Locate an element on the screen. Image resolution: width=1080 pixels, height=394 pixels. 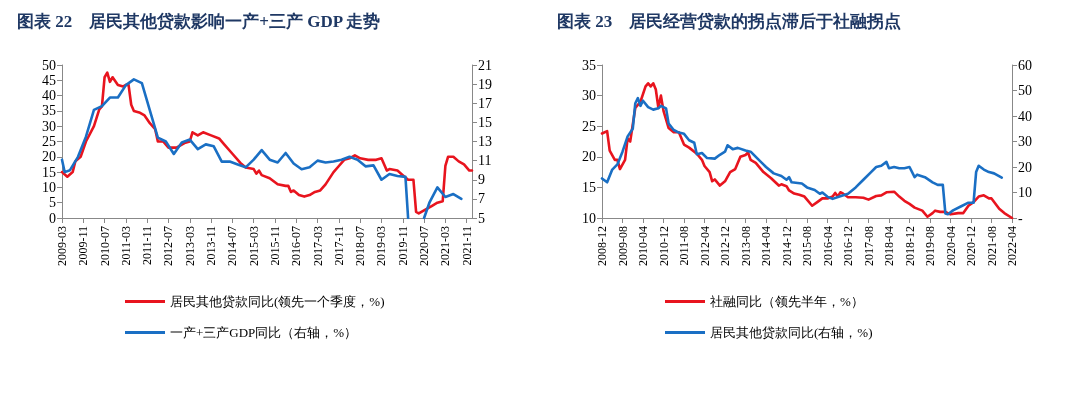
y2-tick-label: 50 is located at coordinates (1025, 90).